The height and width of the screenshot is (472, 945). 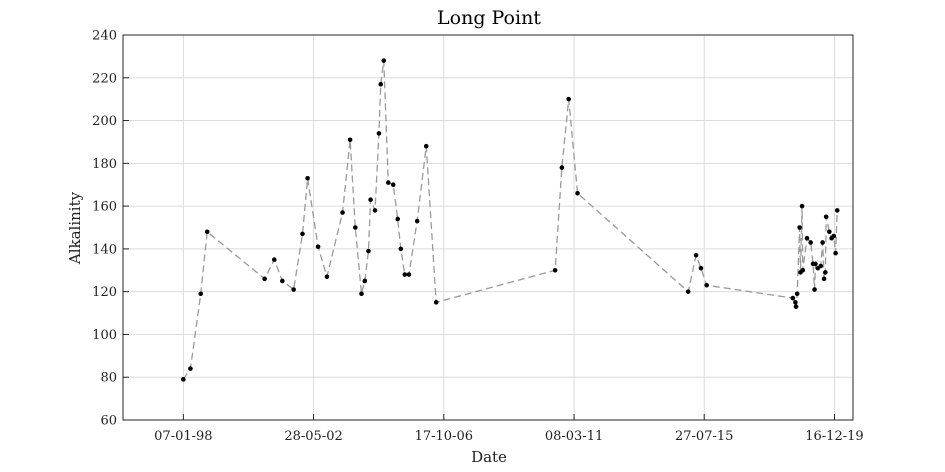 I want to click on y-tick-label: 60, so click(x=108, y=421).